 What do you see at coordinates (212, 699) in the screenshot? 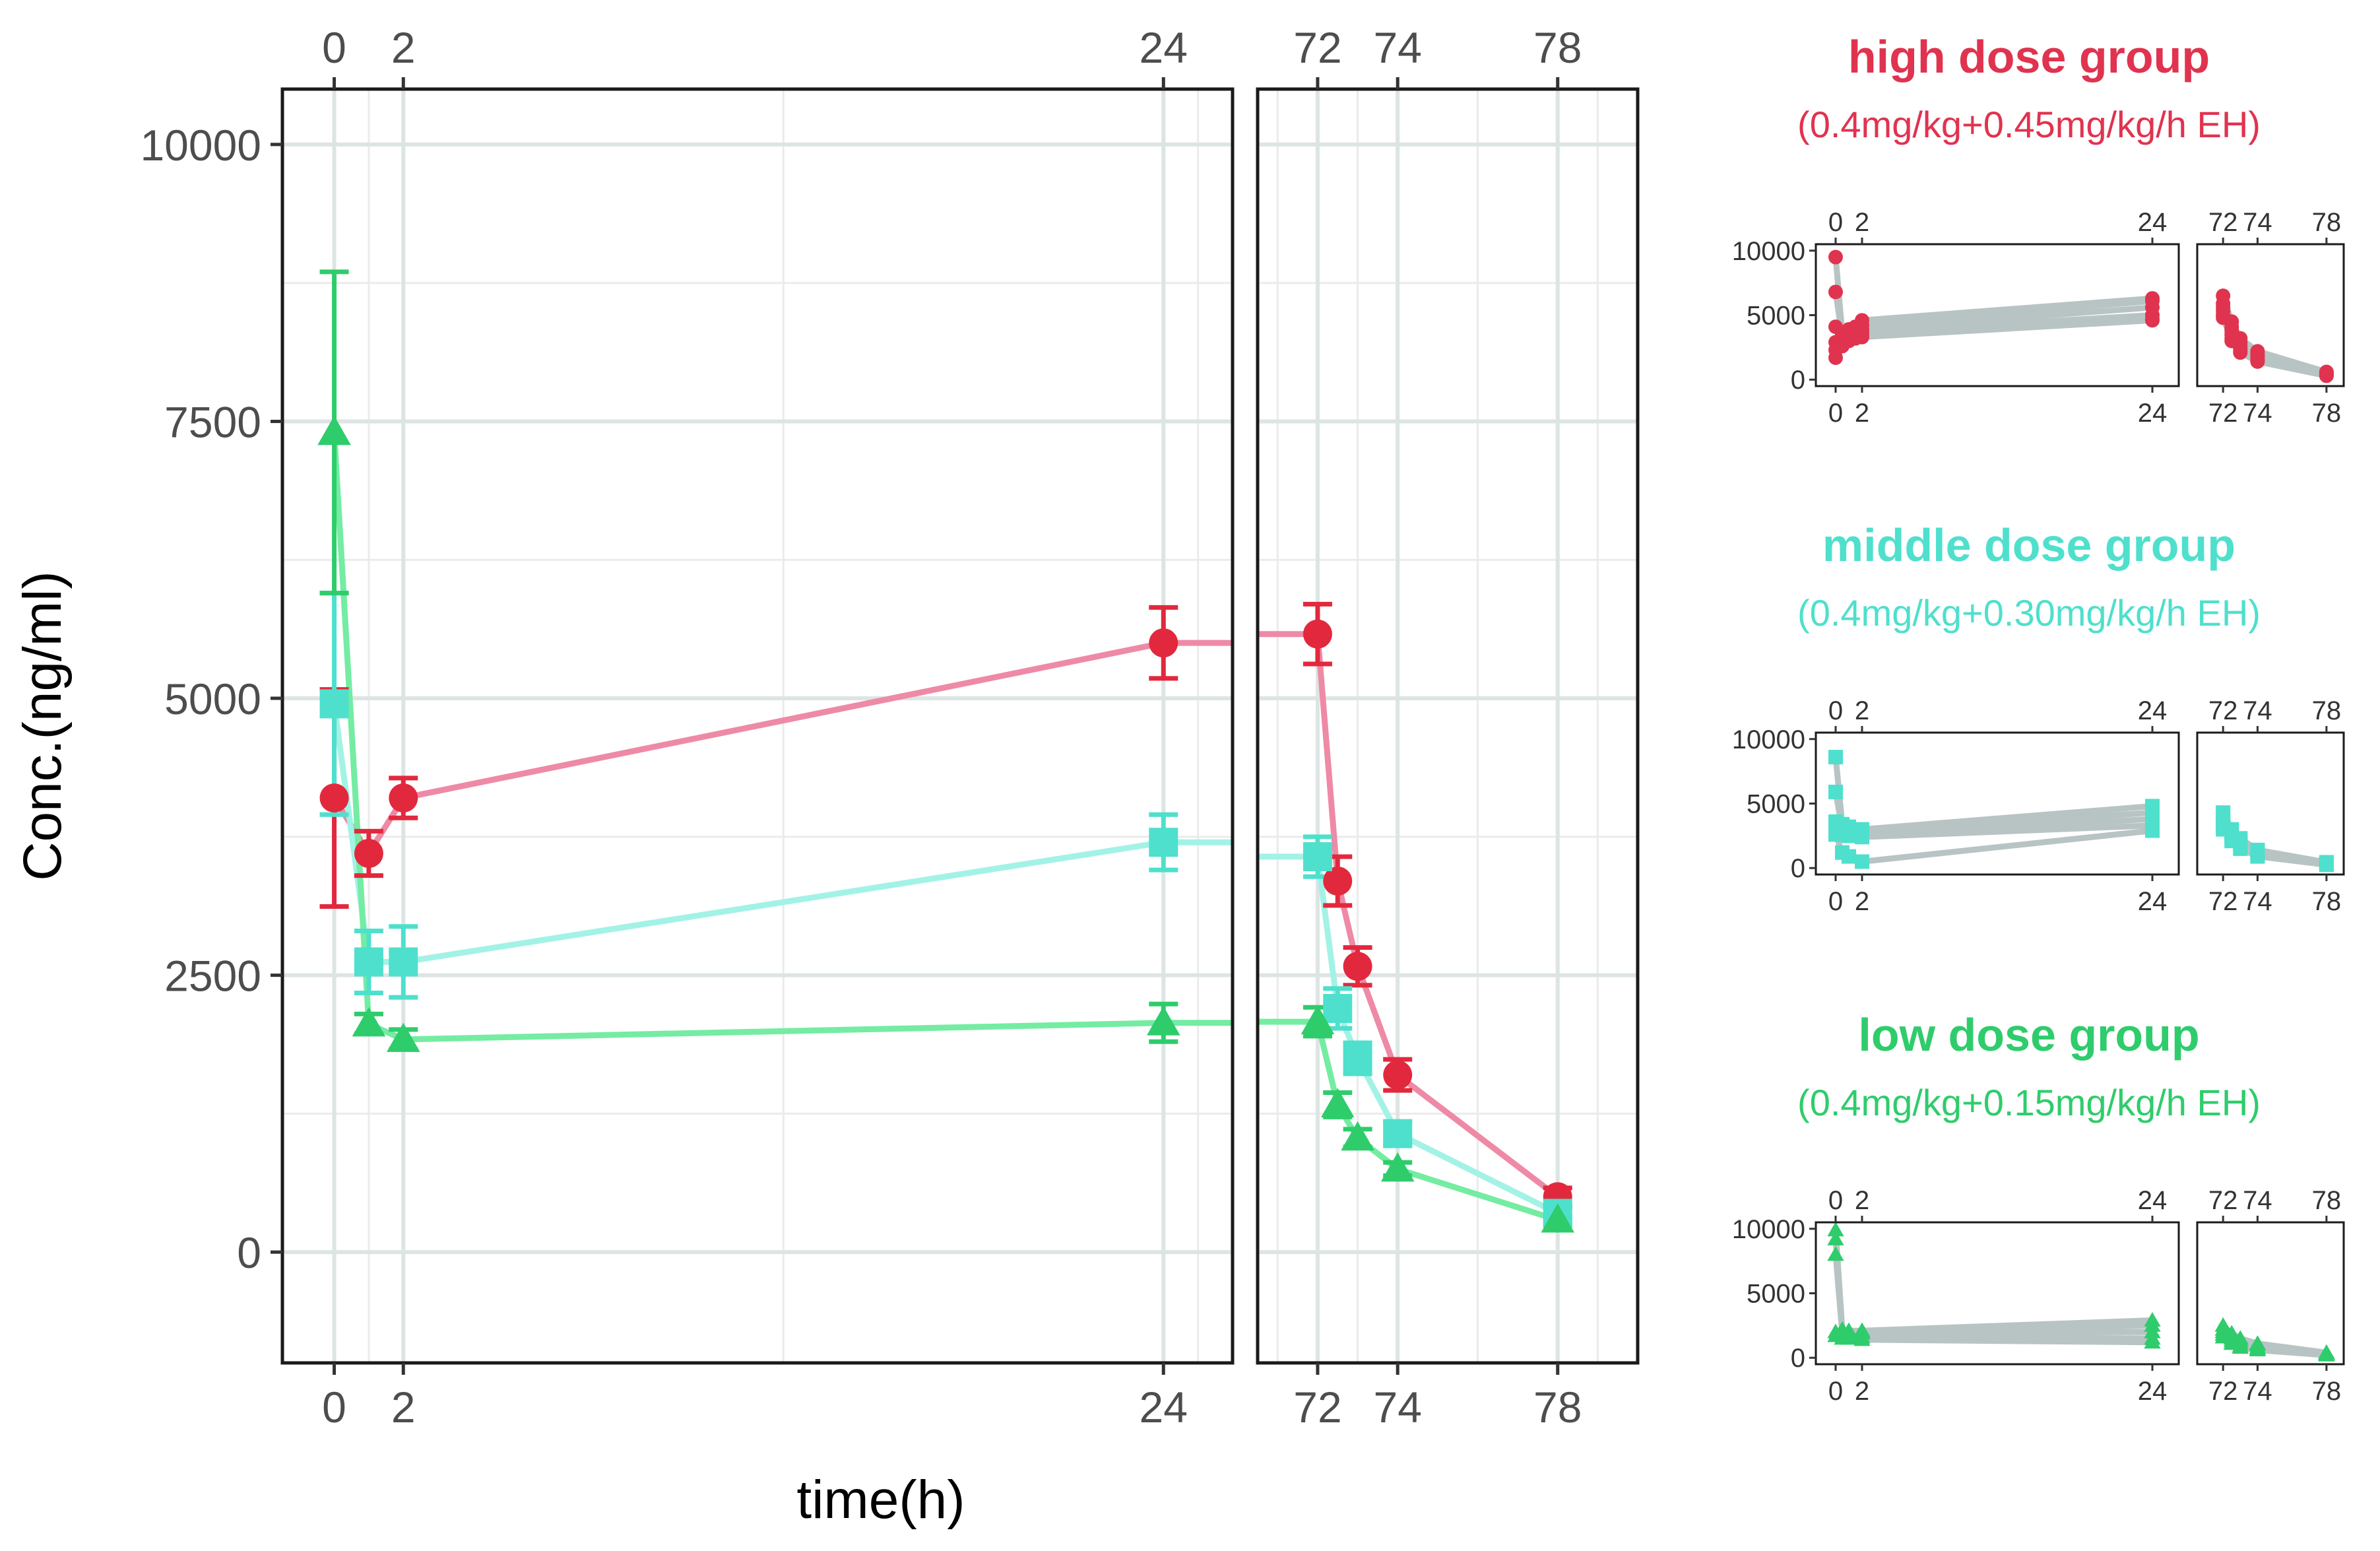
I see `y-tick-label: 5000` at bounding box center [212, 699].